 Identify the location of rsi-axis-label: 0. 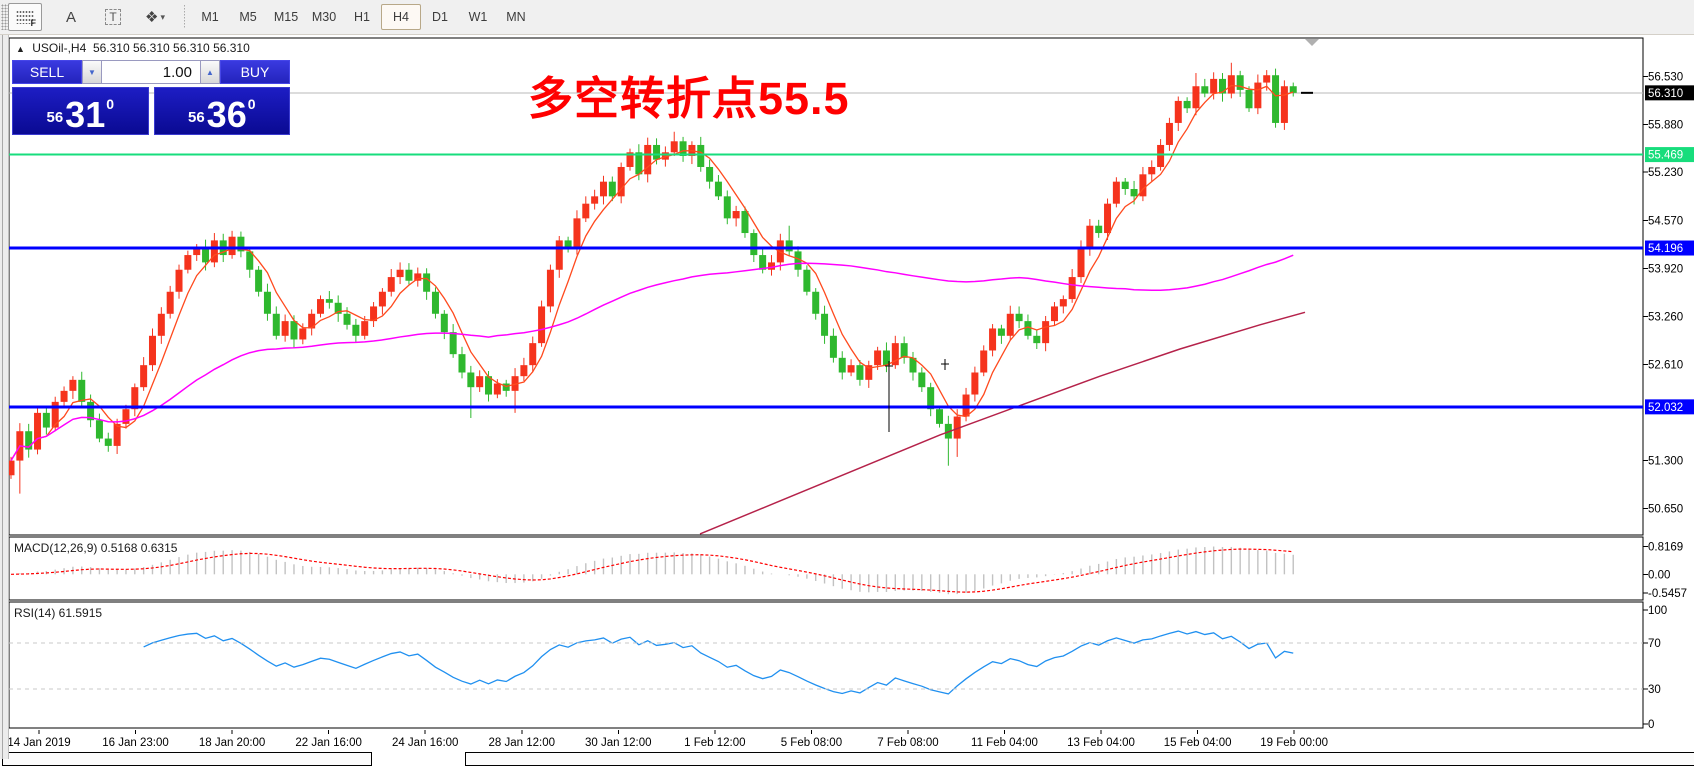
(1651, 725).